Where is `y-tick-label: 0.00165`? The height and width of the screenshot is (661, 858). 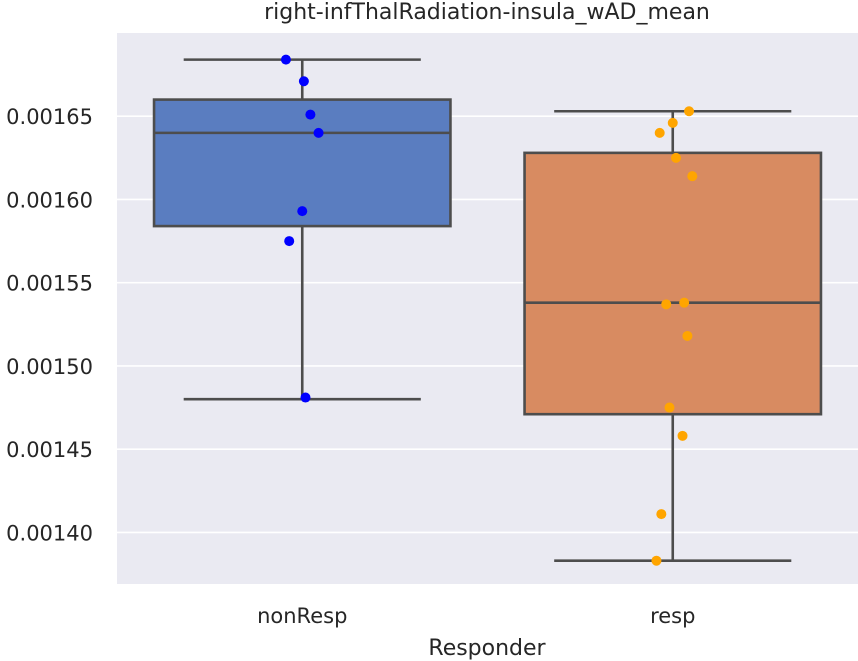 y-tick-label: 0.00165 is located at coordinates (49, 117).